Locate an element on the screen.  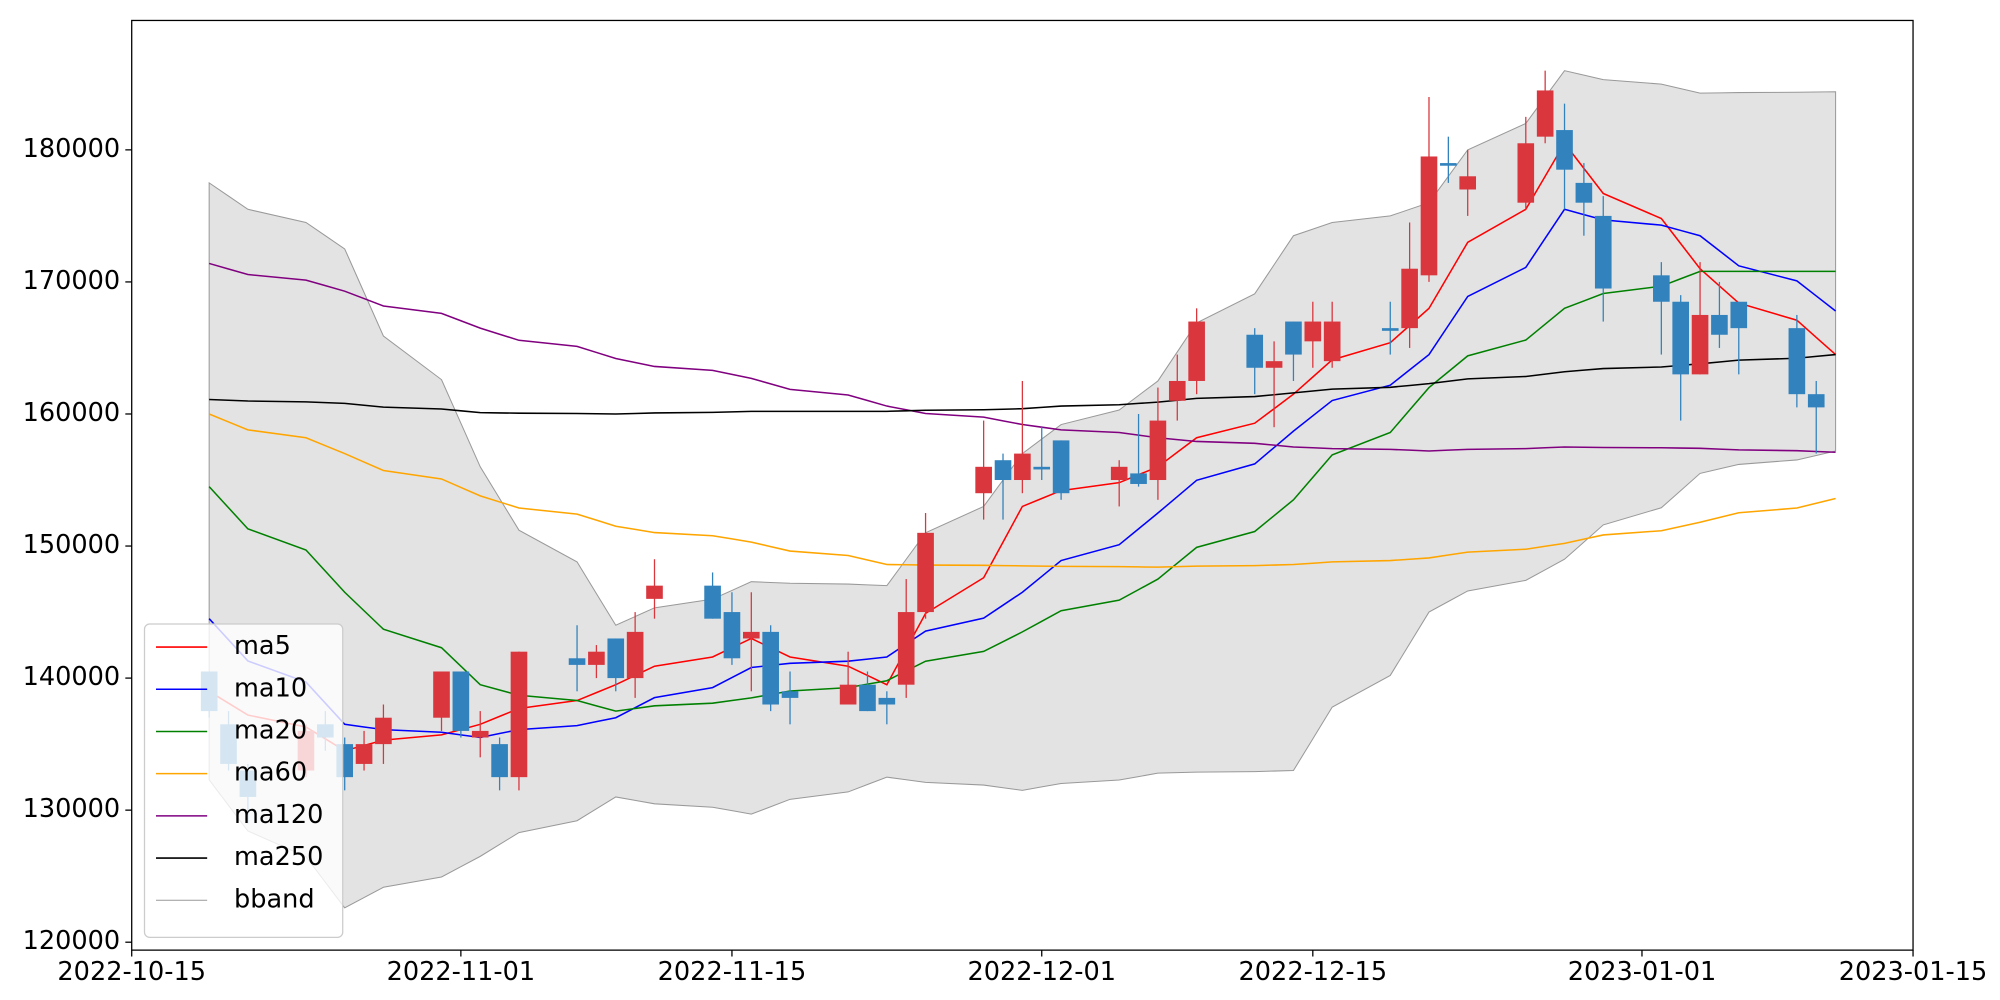
legend-label: ma10 is located at coordinates (270, 688).